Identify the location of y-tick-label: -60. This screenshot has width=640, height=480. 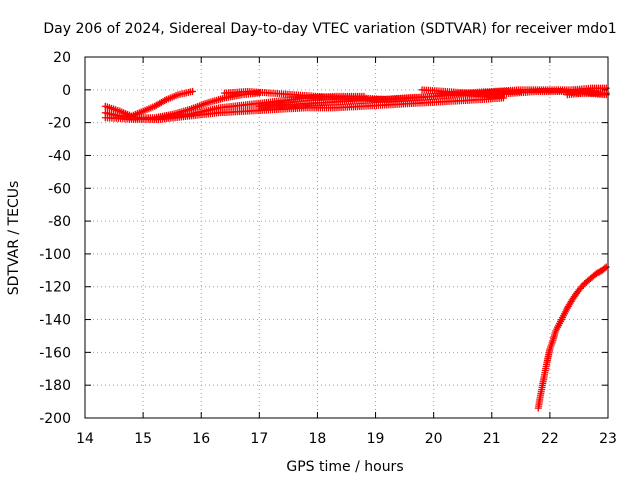
(59, 189).